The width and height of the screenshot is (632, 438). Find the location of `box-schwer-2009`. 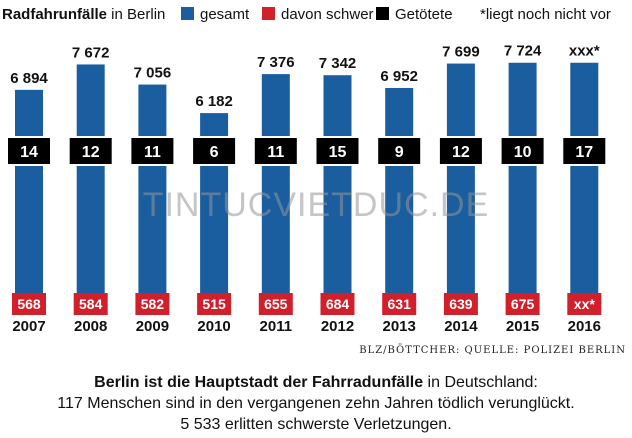

box-schwer-2009 is located at coordinates (152, 304).